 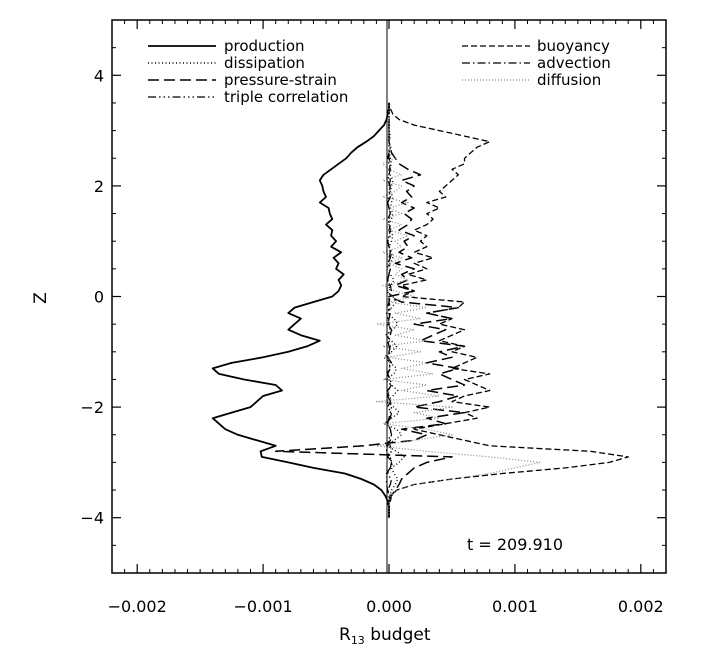 I want to click on x-tick-label: 0.001, so click(x=515, y=606).